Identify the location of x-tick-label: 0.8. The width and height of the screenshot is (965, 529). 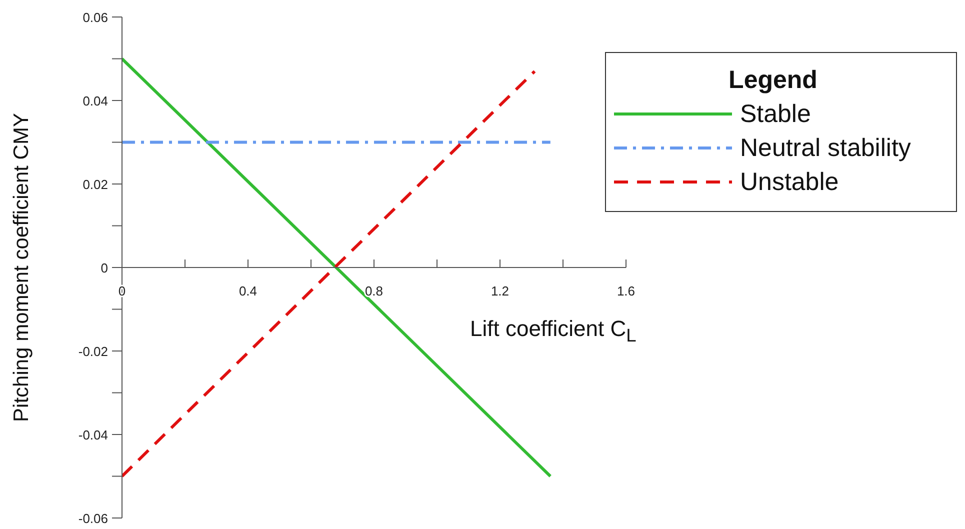
(374, 291).